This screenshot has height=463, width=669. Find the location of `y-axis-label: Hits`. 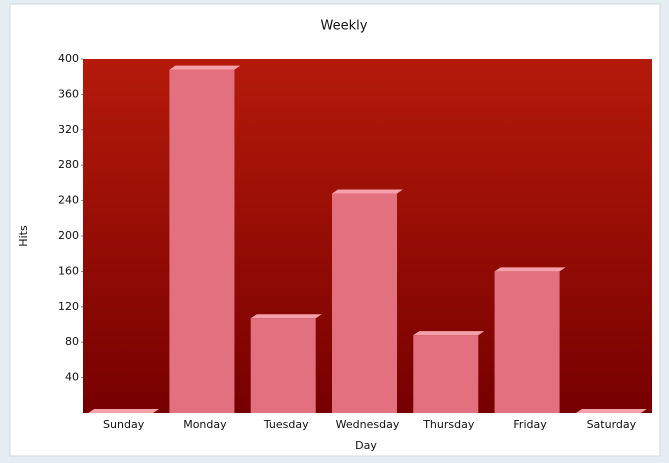

y-axis-label: Hits is located at coordinates (23, 236).